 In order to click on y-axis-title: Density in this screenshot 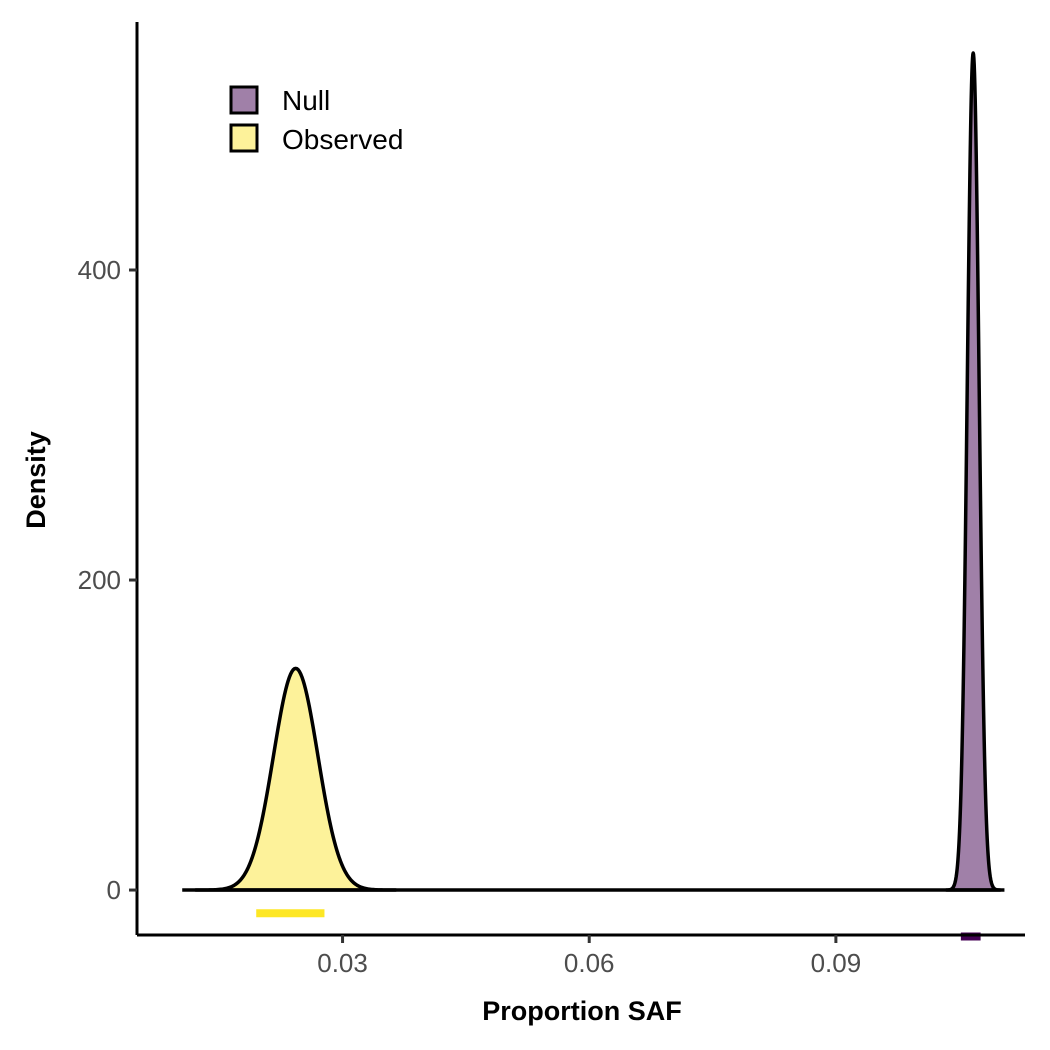, I will do `click(36, 480)`.